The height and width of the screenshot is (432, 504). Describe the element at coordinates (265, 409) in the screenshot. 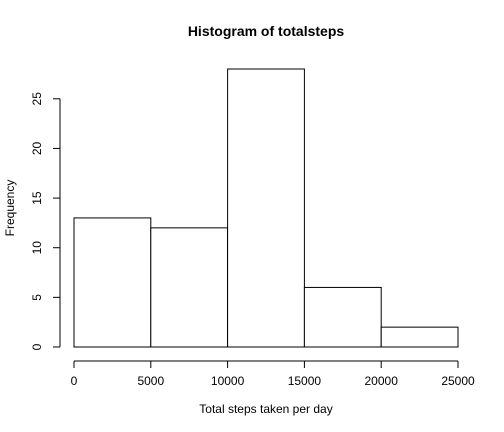

I see `x-axis-label: Total steps taken per day` at that location.